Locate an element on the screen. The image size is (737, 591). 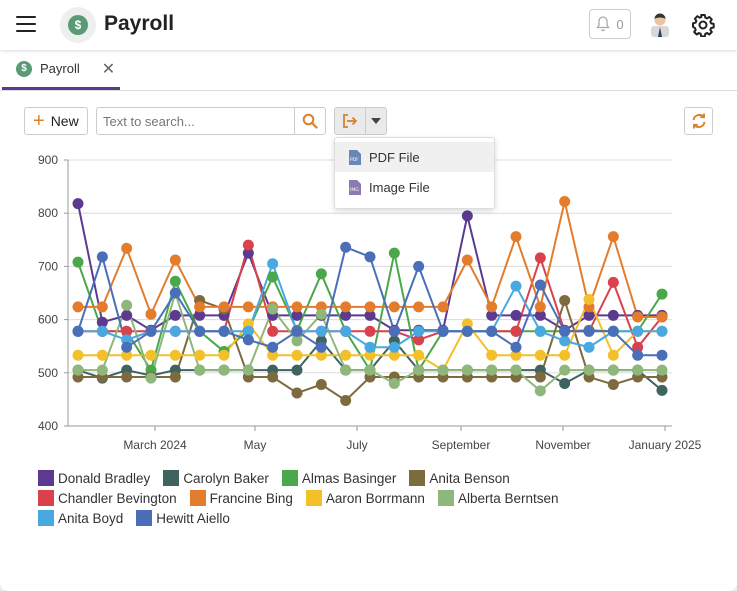
export-main-button is located at coordinates (350, 121).